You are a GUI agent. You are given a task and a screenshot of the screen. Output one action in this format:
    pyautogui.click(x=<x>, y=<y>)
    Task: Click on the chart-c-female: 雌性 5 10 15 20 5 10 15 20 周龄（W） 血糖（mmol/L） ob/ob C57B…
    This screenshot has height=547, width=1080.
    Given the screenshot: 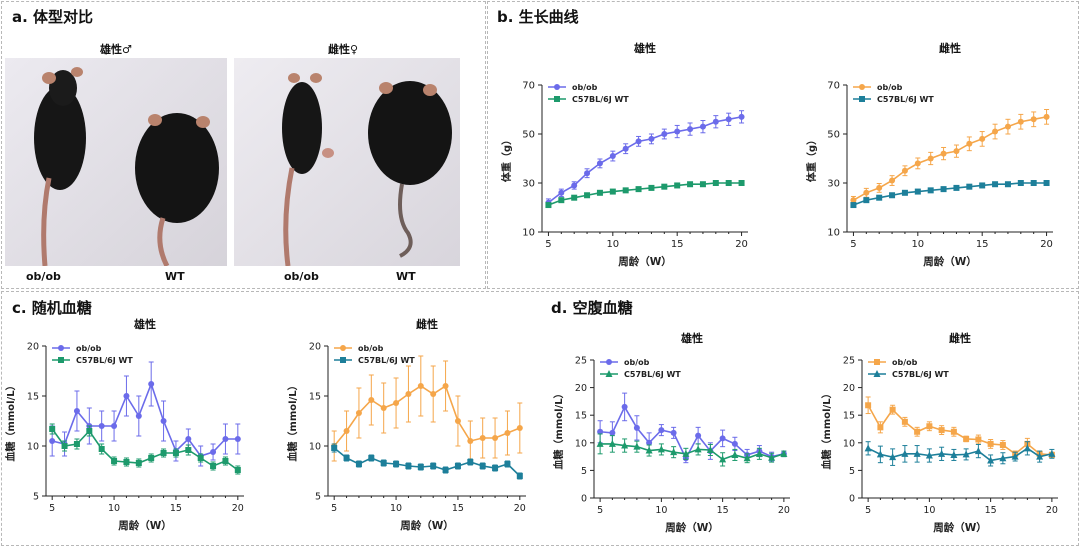 What is the action you would take?
    pyautogui.click(x=406, y=425)
    